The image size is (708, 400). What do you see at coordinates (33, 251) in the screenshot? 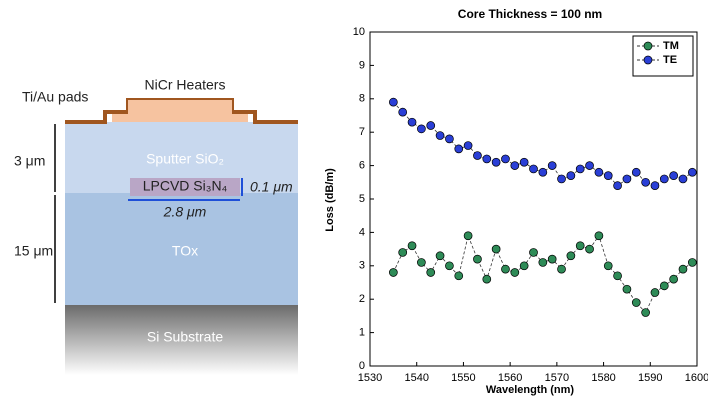
I see `dim-label: 15 μm` at bounding box center [33, 251].